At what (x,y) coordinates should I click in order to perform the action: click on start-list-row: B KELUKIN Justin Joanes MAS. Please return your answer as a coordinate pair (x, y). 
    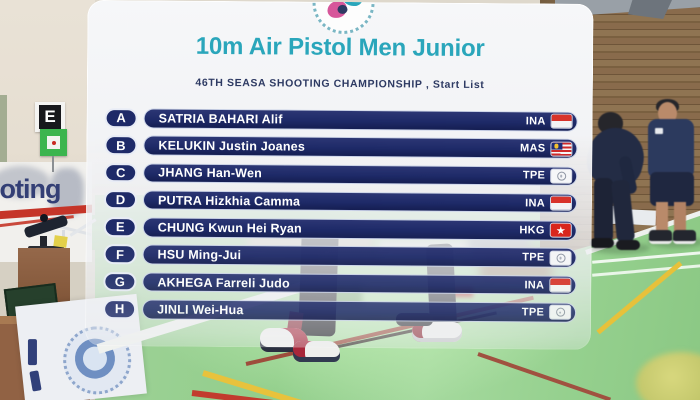
    Looking at the image, I should click on (344, 147).